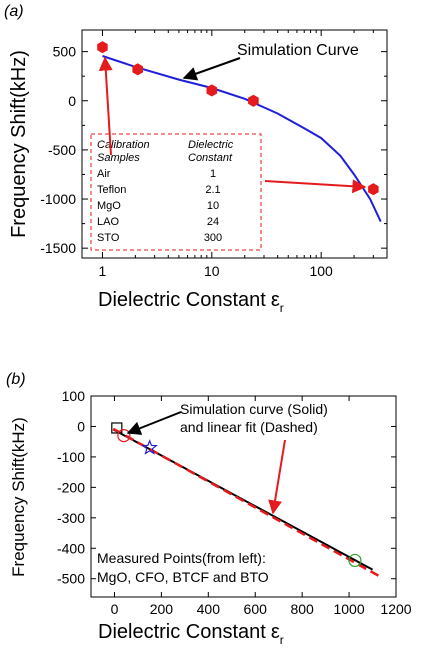 This screenshot has width=424, height=650. I want to click on panel-a-xtick-label: 100, so click(321, 271).